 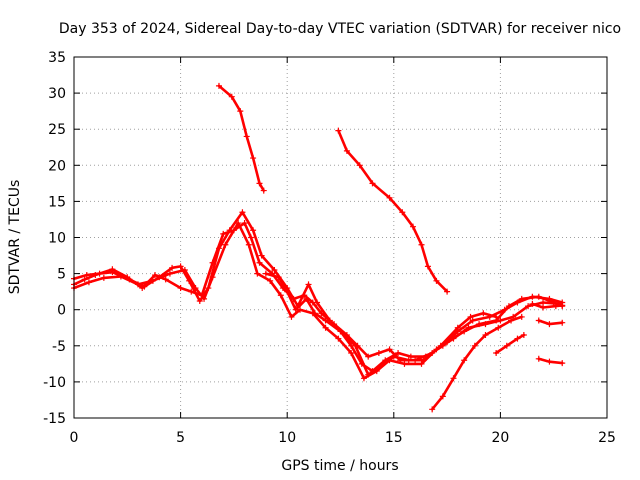 I want to click on y-tick-label: 15, so click(x=57, y=202).